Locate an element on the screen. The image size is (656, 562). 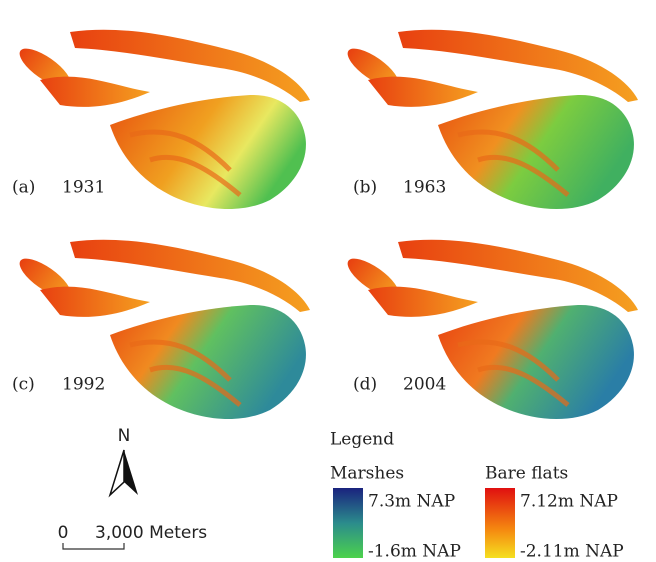
marsh-ramp is located at coordinates (348, 523).